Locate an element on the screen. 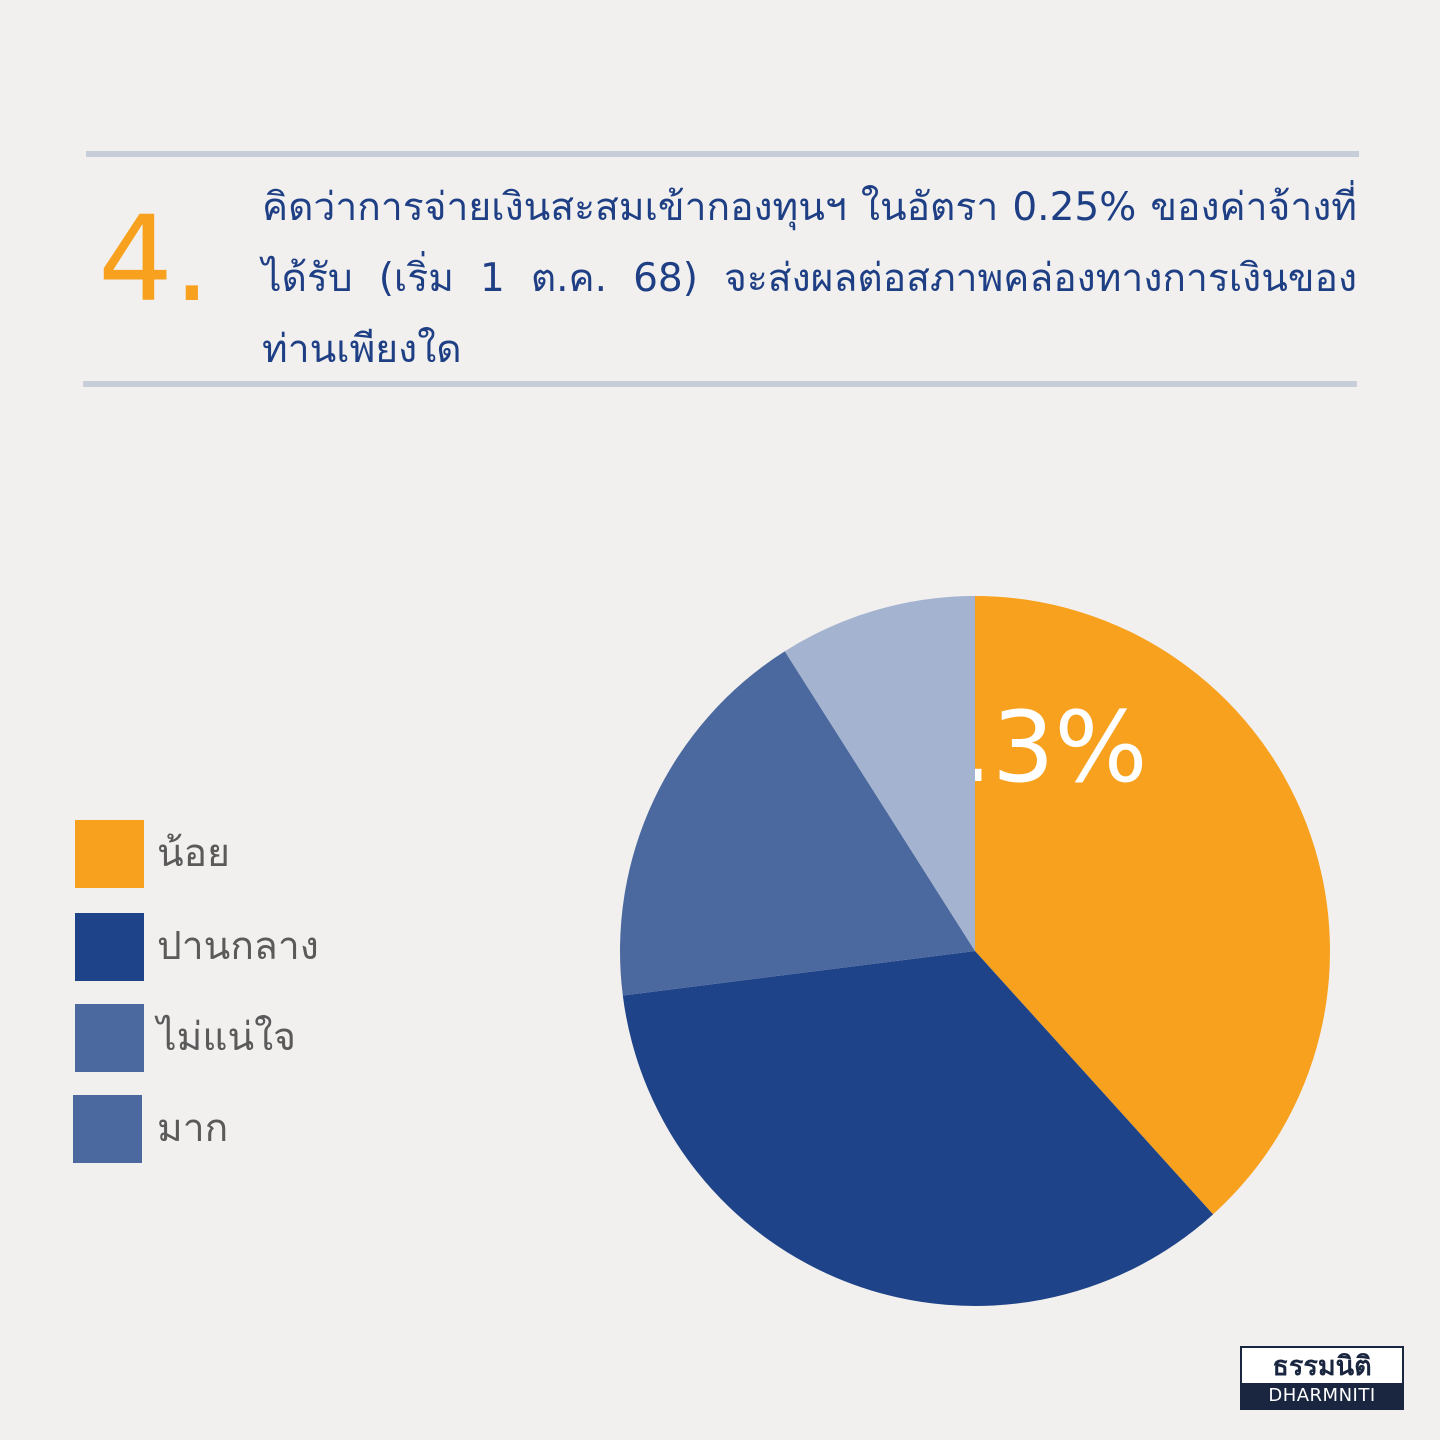 The image size is (1440, 1440). legend-item-unsure: ไม่แน่ใจ is located at coordinates (253, 1038).